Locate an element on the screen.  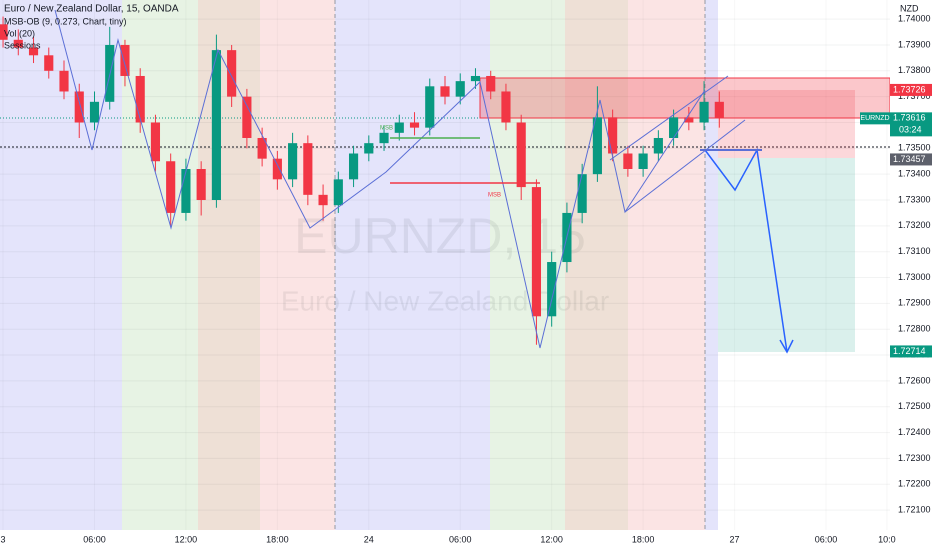
watermark: EURNZD, 15 Euro / New Zealand Dollar is located at coordinates (445, 262).